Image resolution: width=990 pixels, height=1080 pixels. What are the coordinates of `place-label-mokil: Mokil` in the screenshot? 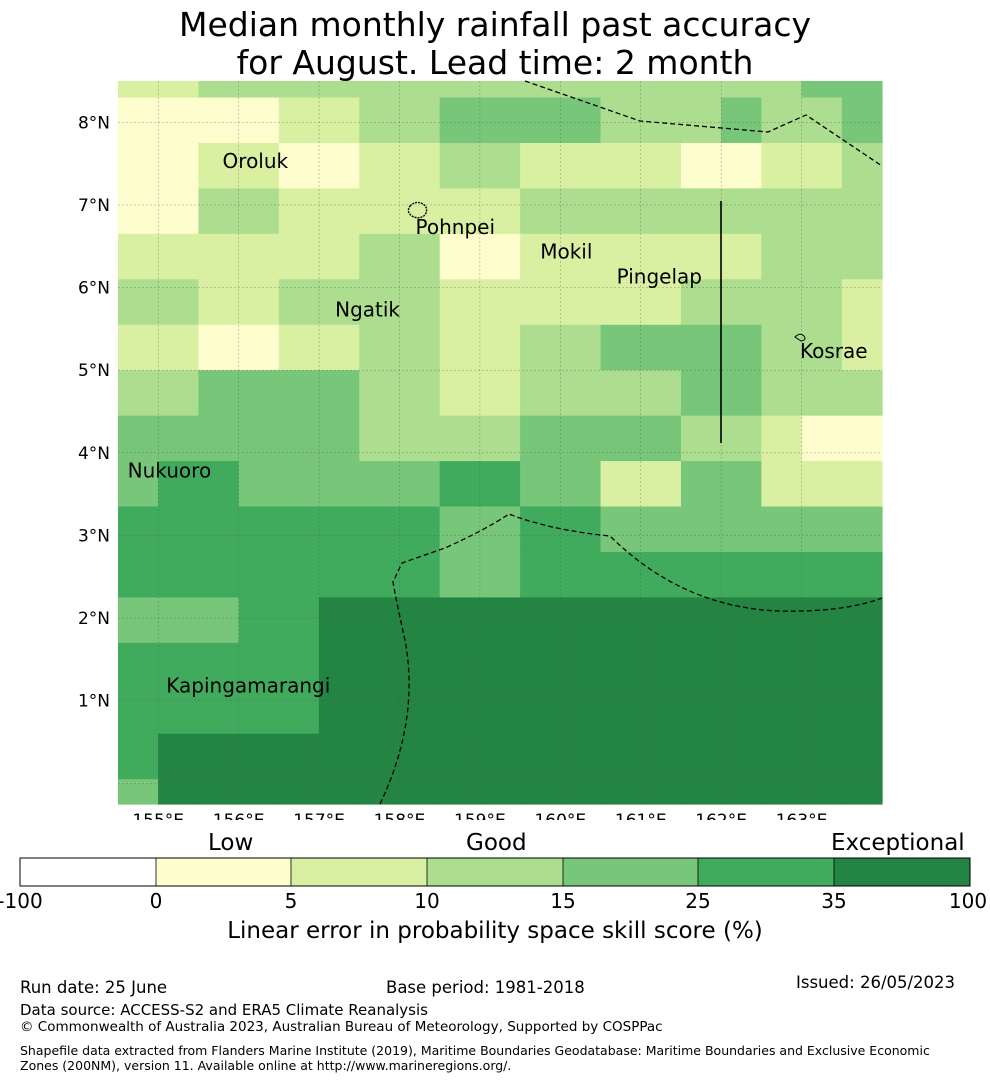 It's located at (566, 252).